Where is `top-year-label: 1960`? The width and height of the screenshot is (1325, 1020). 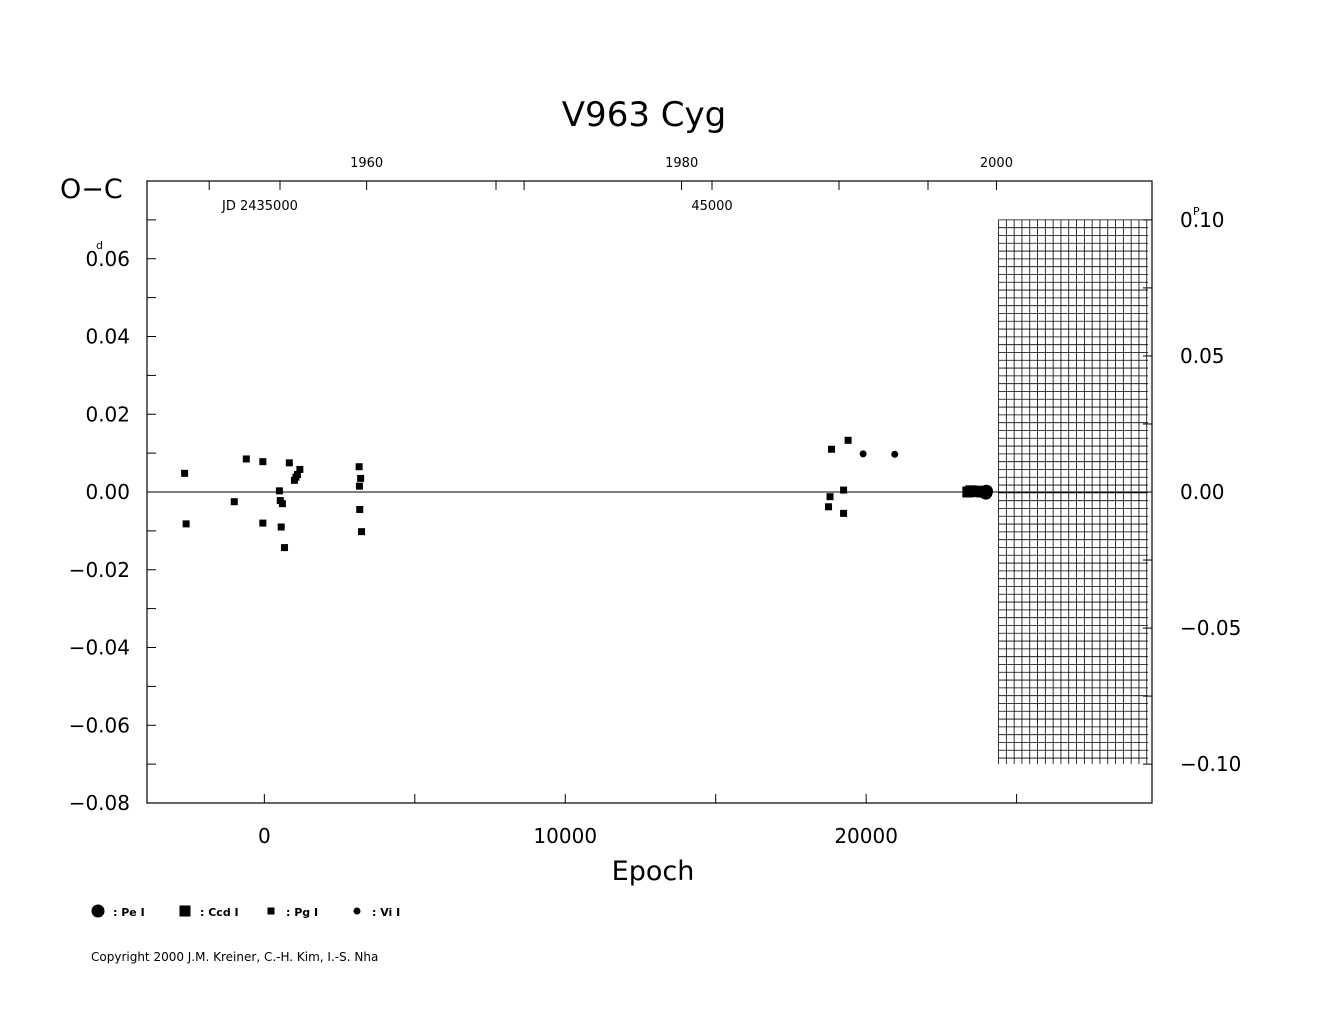
top-year-label: 1960 is located at coordinates (366, 163).